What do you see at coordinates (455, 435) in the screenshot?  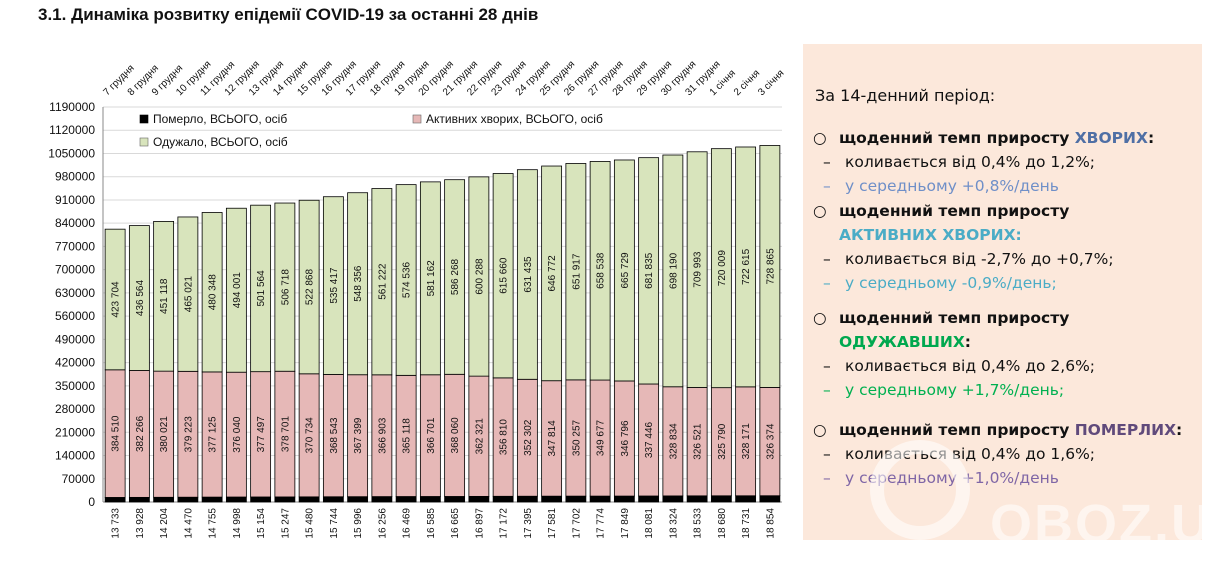 I see `data-label: 368 060` at bounding box center [455, 435].